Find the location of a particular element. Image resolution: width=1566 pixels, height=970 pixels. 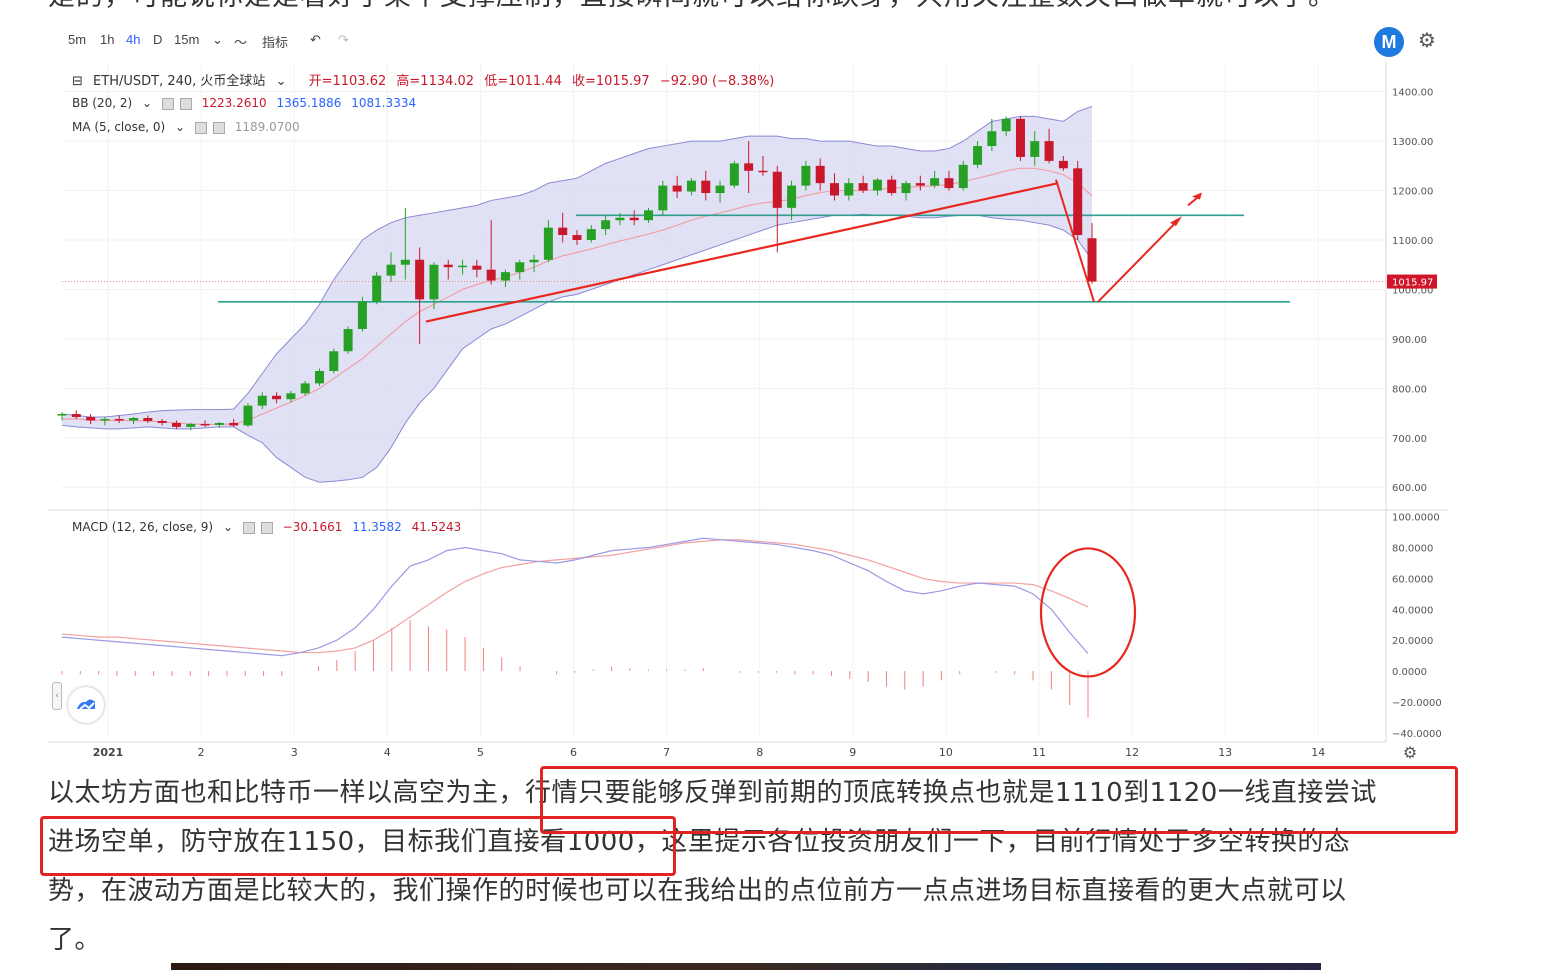

time-tick-label: 13 is located at coordinates (1225, 752).